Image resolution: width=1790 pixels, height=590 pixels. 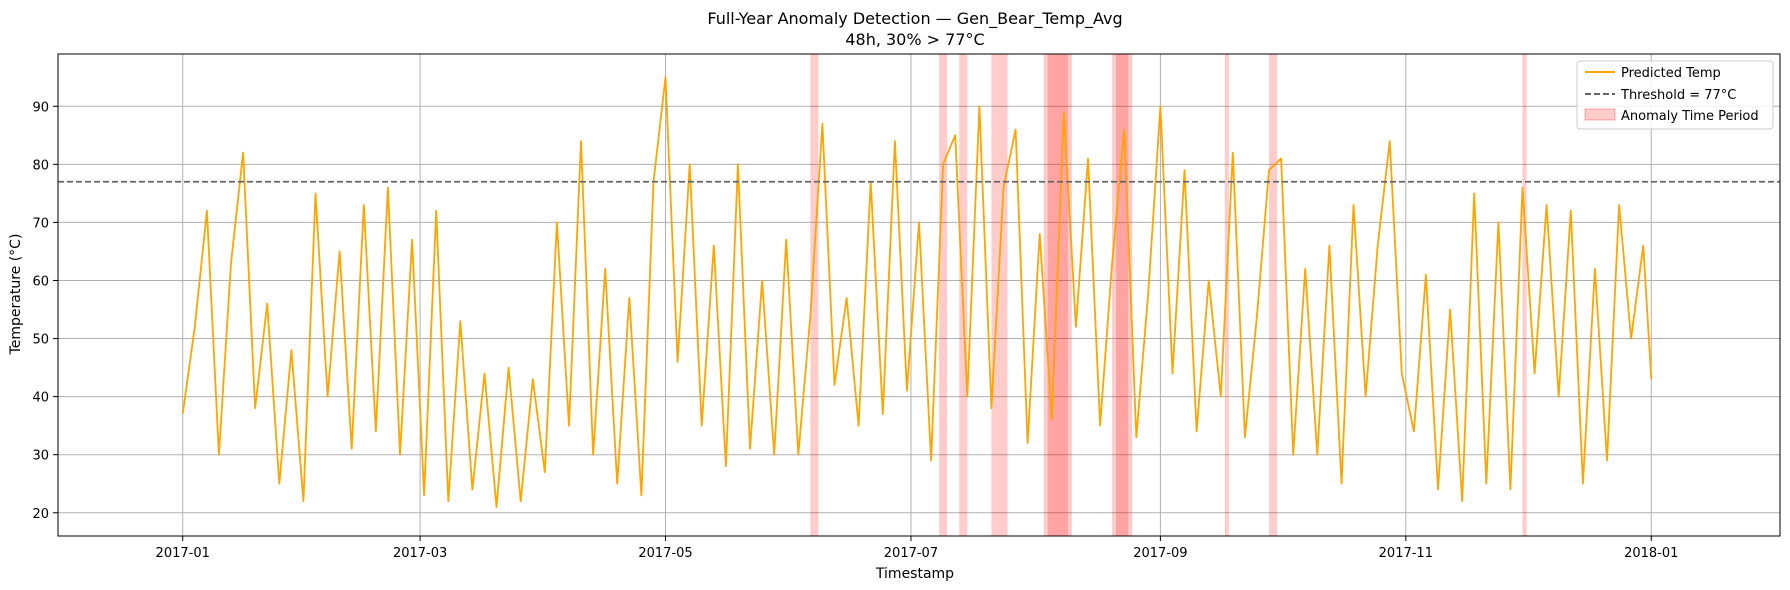 I want to click on y-tick-label: 20, so click(x=40, y=514).